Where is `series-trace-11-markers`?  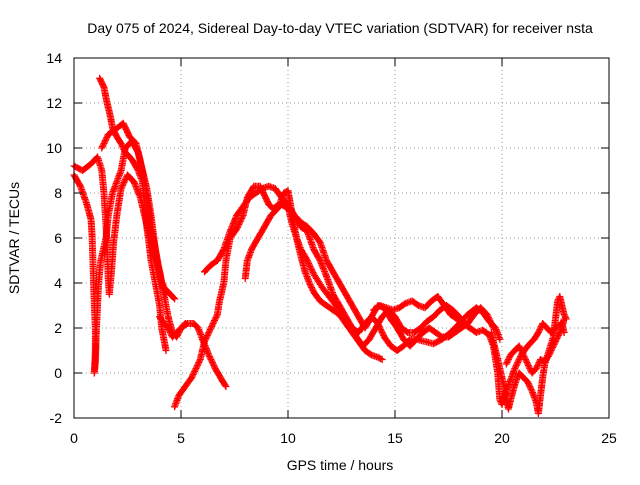 series-trace-11-markers is located at coordinates (535, 346).